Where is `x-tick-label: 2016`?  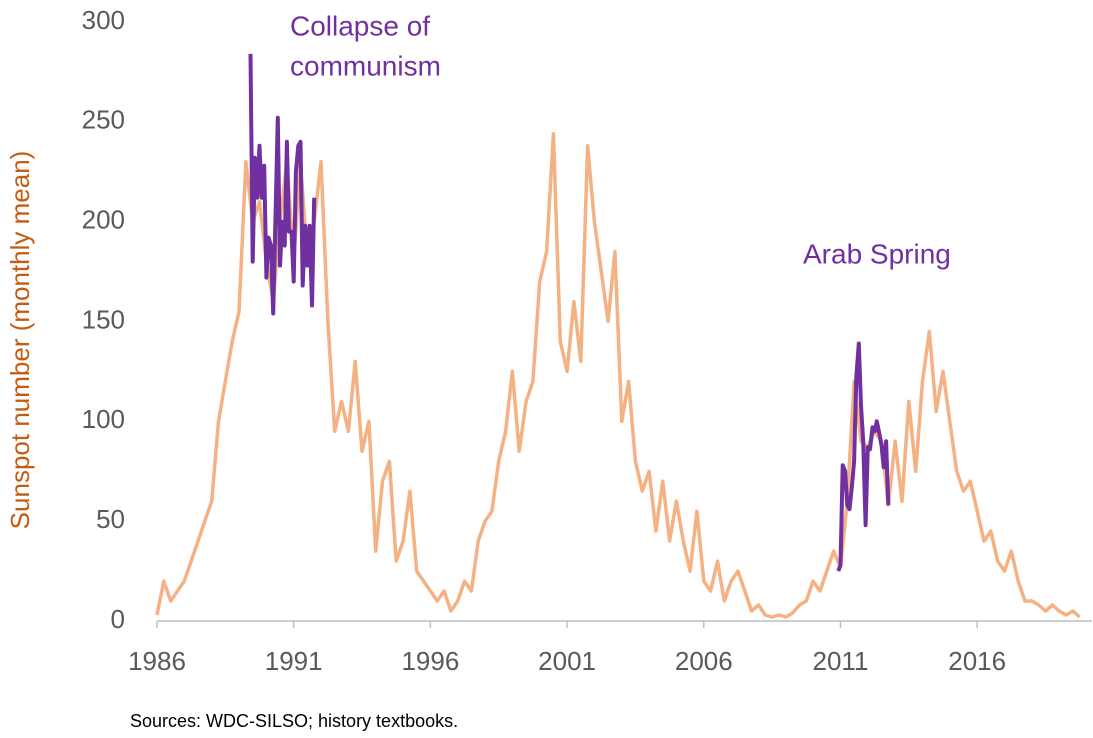
x-tick-label: 2016 is located at coordinates (977, 661).